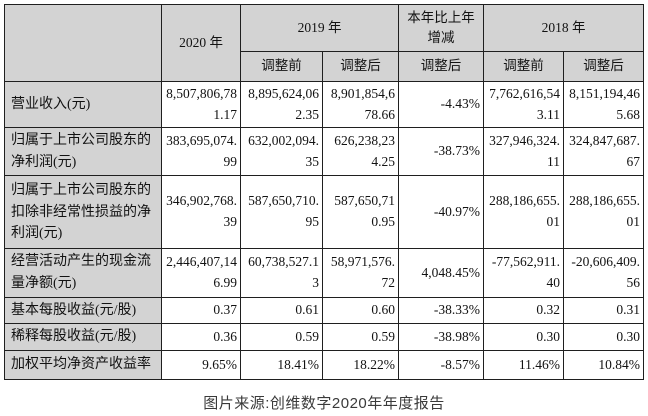 The height and width of the screenshot is (416, 648). What do you see at coordinates (360, 212) in the screenshot?
I see `value-2019-after: 587,650,710.95` at bounding box center [360, 212].